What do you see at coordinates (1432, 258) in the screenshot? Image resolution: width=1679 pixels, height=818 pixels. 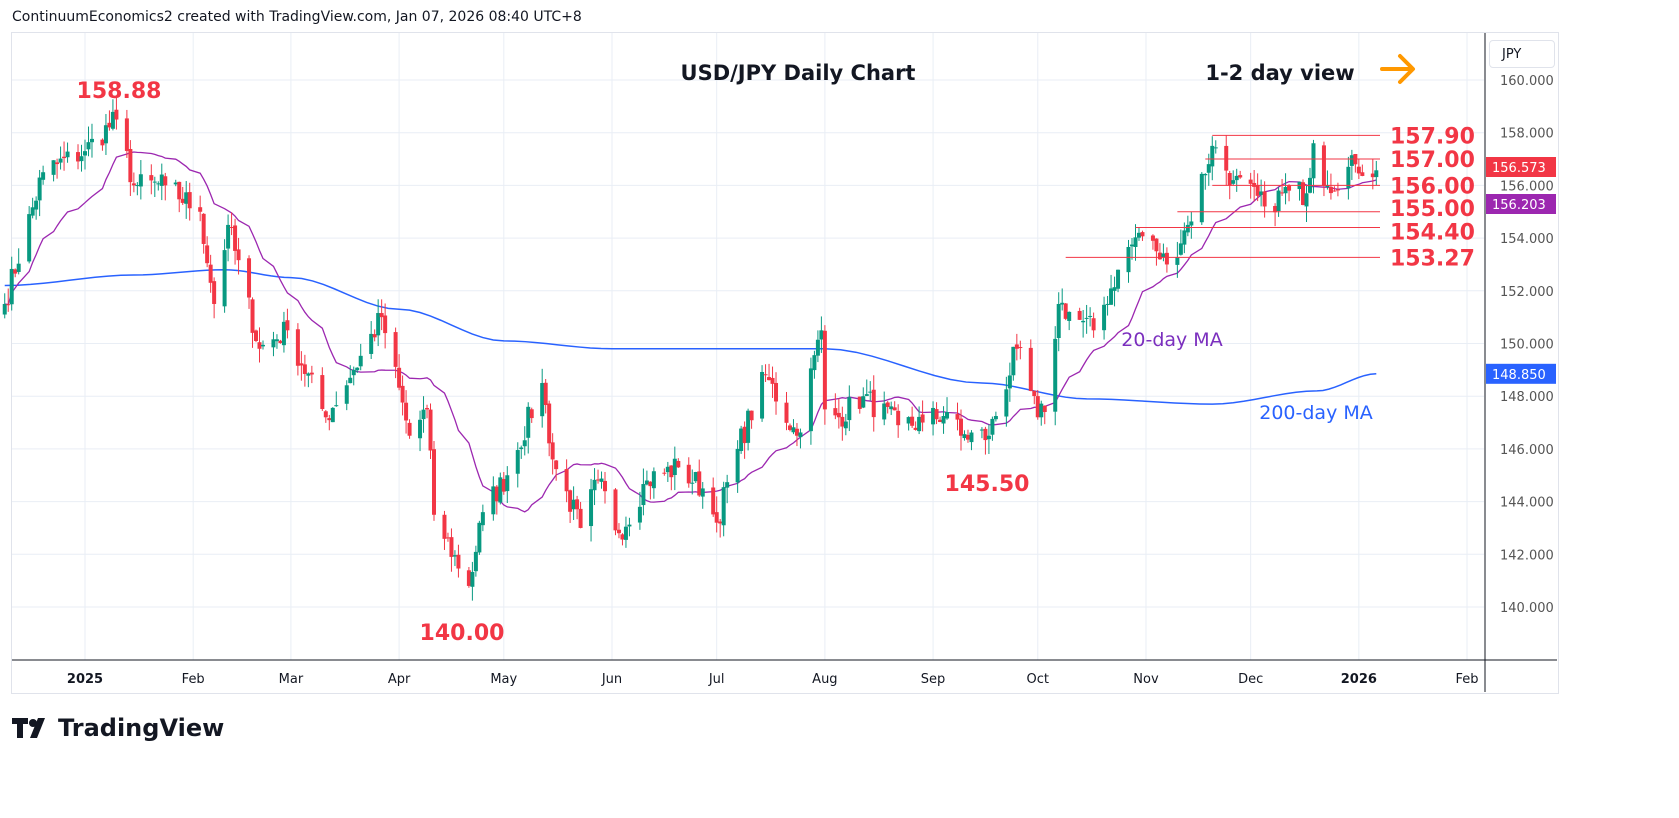 I see `level-label: 153.27` at bounding box center [1432, 258].